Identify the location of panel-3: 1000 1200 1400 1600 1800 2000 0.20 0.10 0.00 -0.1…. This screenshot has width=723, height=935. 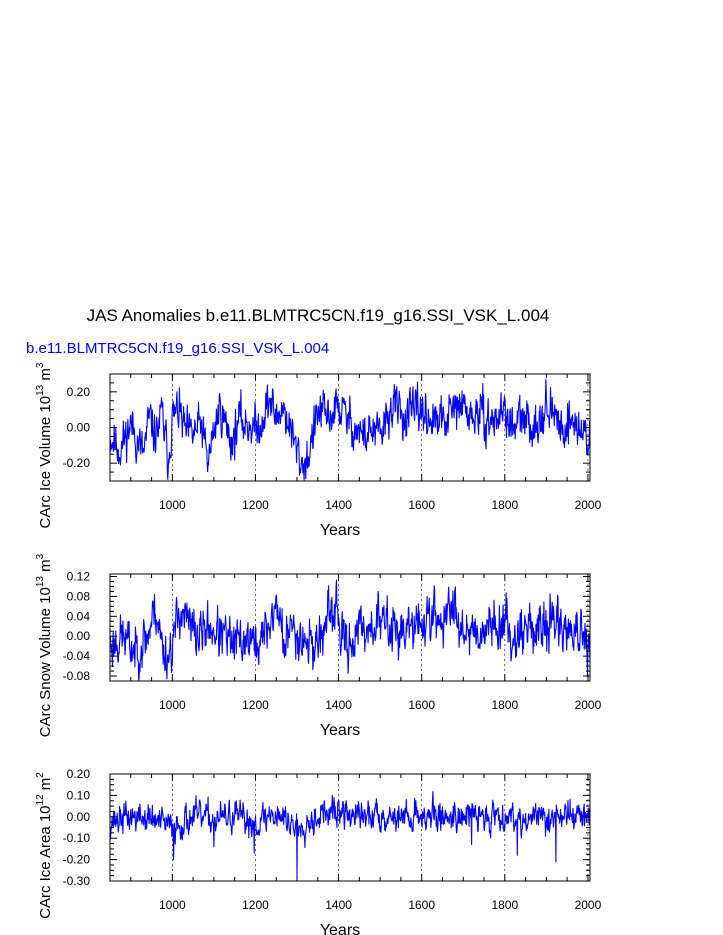
(318, 851).